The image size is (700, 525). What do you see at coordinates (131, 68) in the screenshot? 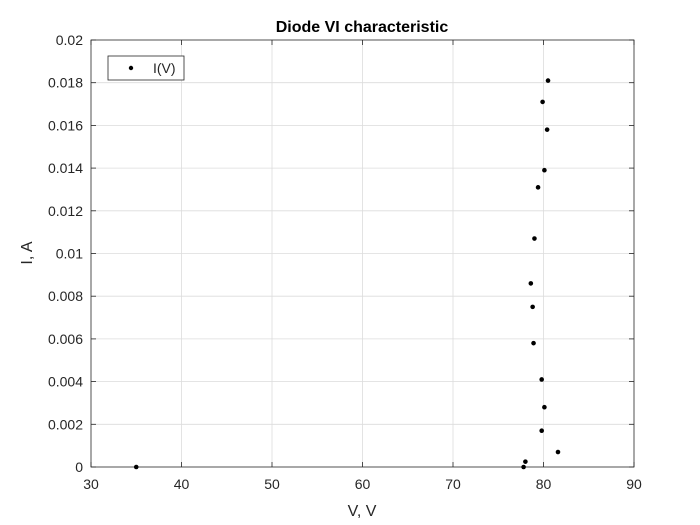
I see `legend-marker` at bounding box center [131, 68].